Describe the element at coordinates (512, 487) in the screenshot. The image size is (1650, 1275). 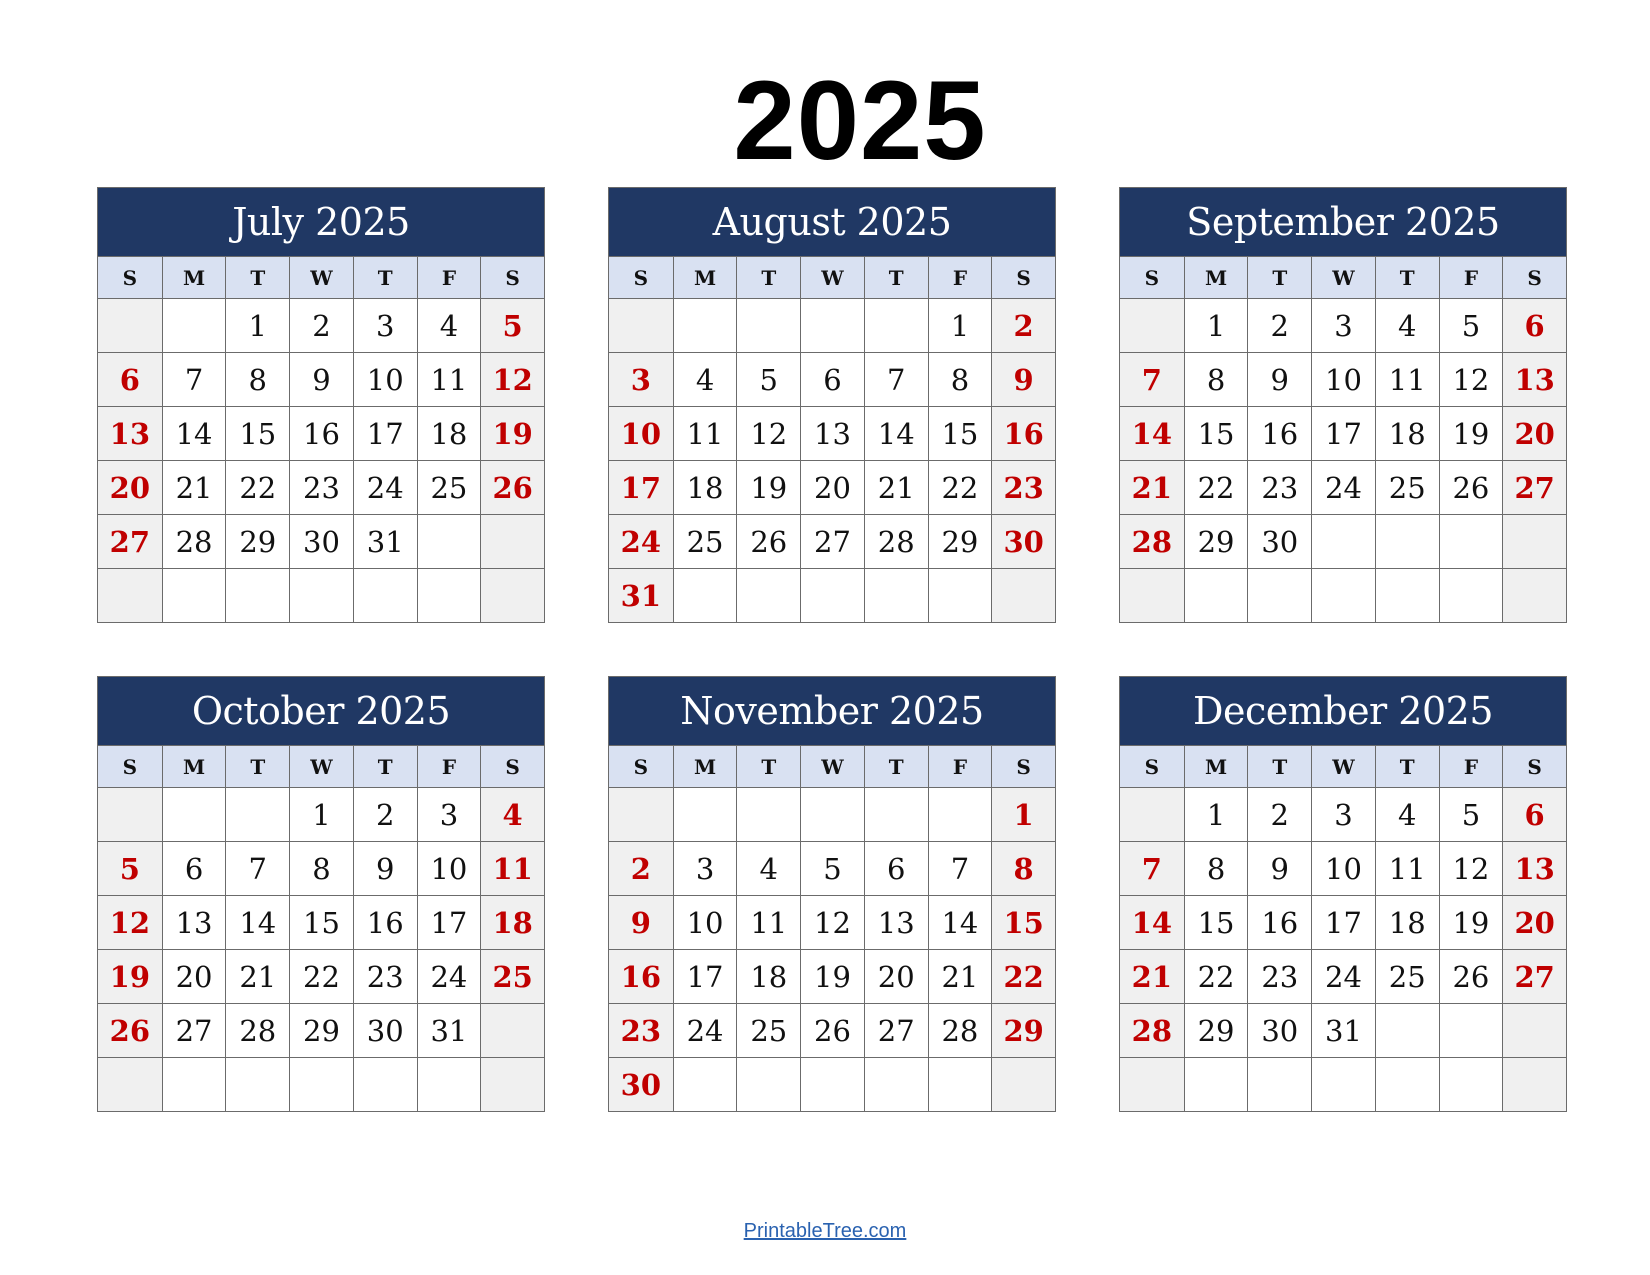
I see `day-cell: 26` at that location.